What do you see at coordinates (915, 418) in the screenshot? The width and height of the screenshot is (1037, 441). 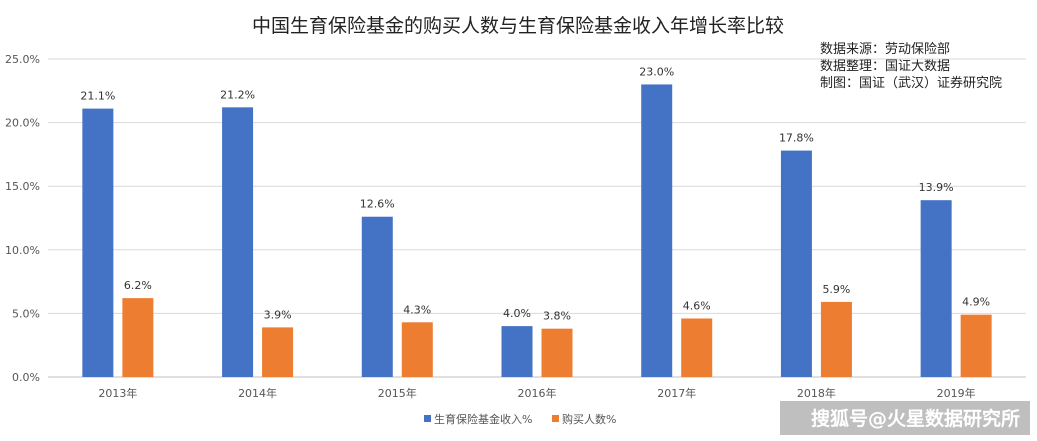 I see `watermark: 搜狐号@火星数据研究所` at bounding box center [915, 418].